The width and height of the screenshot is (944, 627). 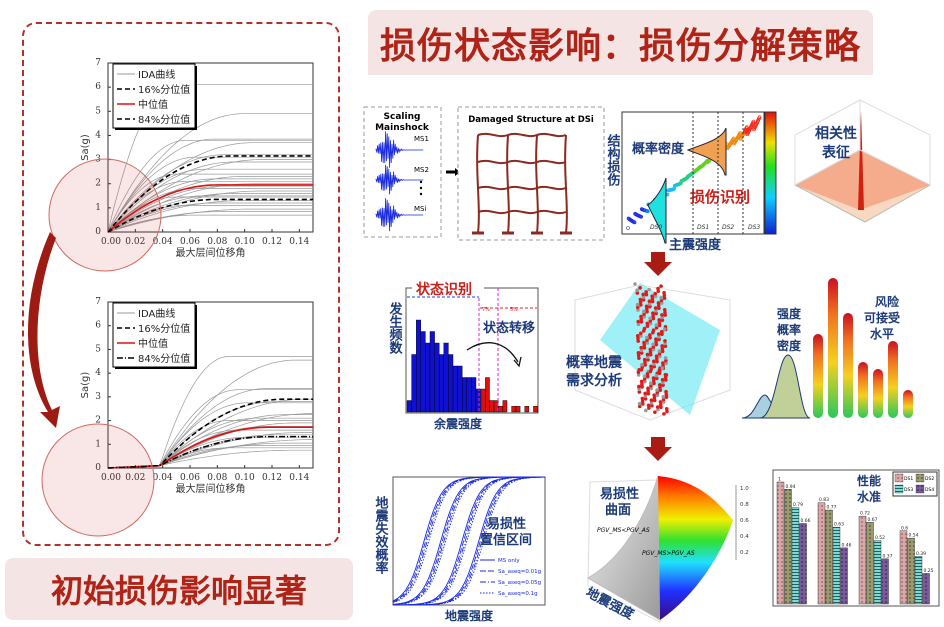 What do you see at coordinates (517, 362) in the screenshot?
I see `arrow-icon` at bounding box center [517, 362].